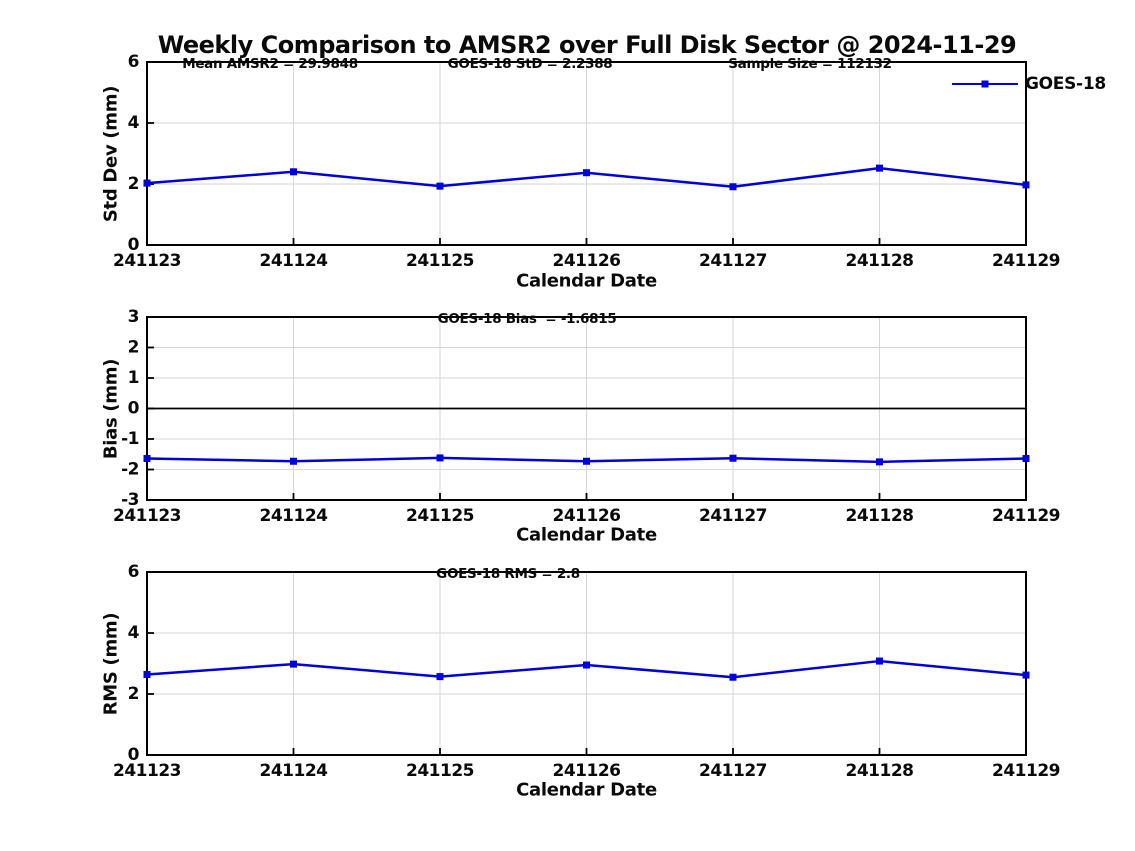 Image resolution: width=1135 pixels, height=851 pixels. Describe the element at coordinates (111, 663) in the screenshot. I see `y-axis-label-rms: RMS (mm)` at that location.